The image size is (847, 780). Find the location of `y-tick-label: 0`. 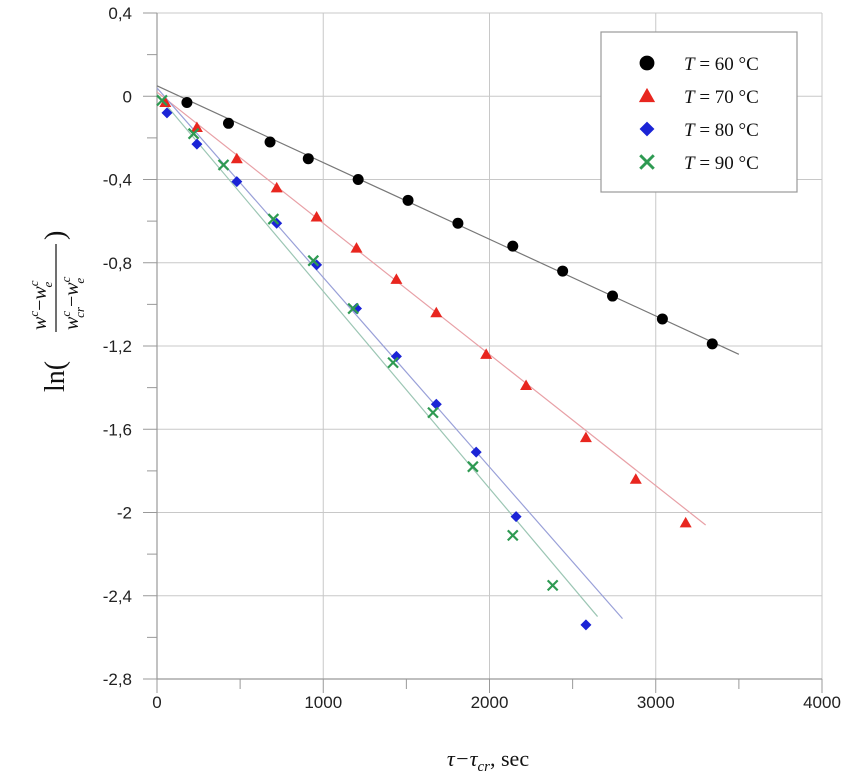

y-tick-label: 0 is located at coordinates (127, 96).